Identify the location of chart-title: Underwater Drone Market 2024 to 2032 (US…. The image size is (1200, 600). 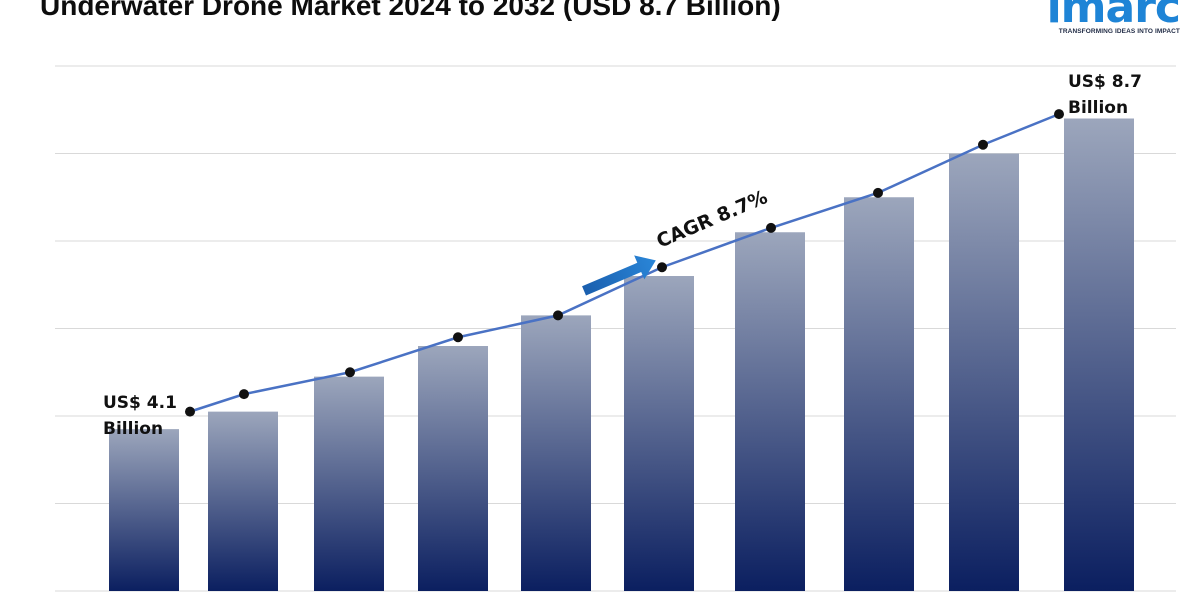
(410, 10).